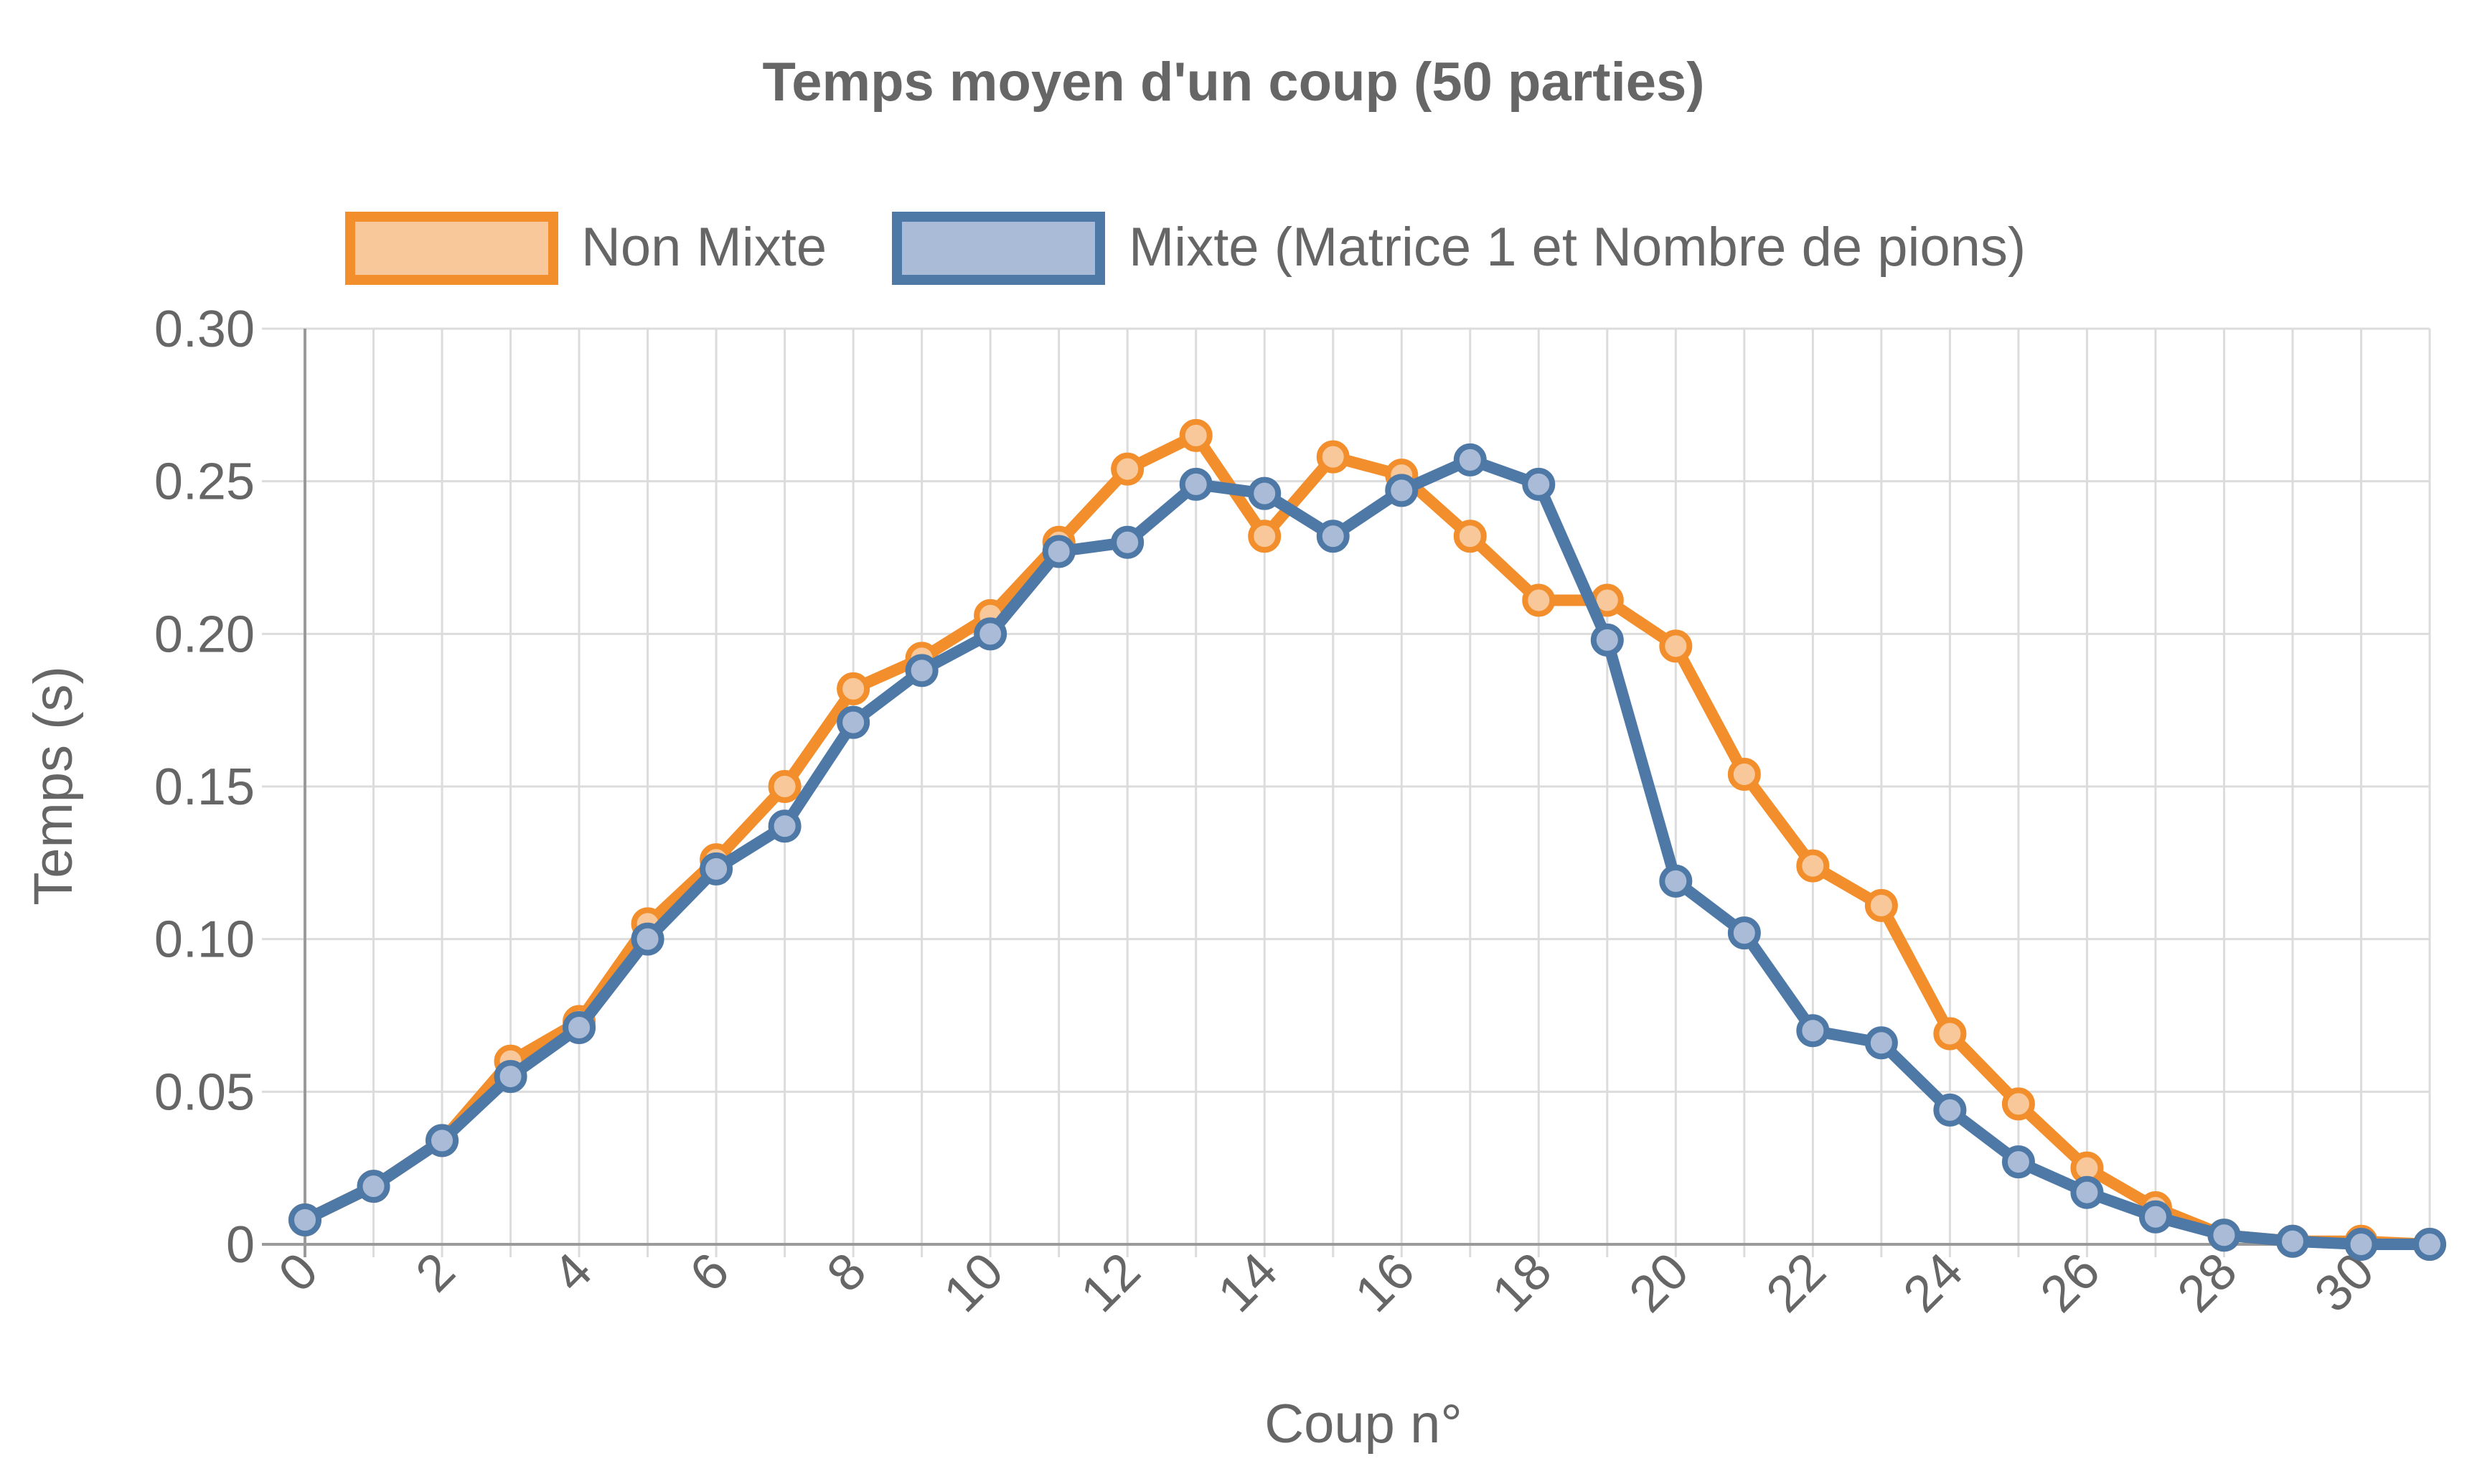  I want to click on y-tick-label: 0.15, so click(204, 788).